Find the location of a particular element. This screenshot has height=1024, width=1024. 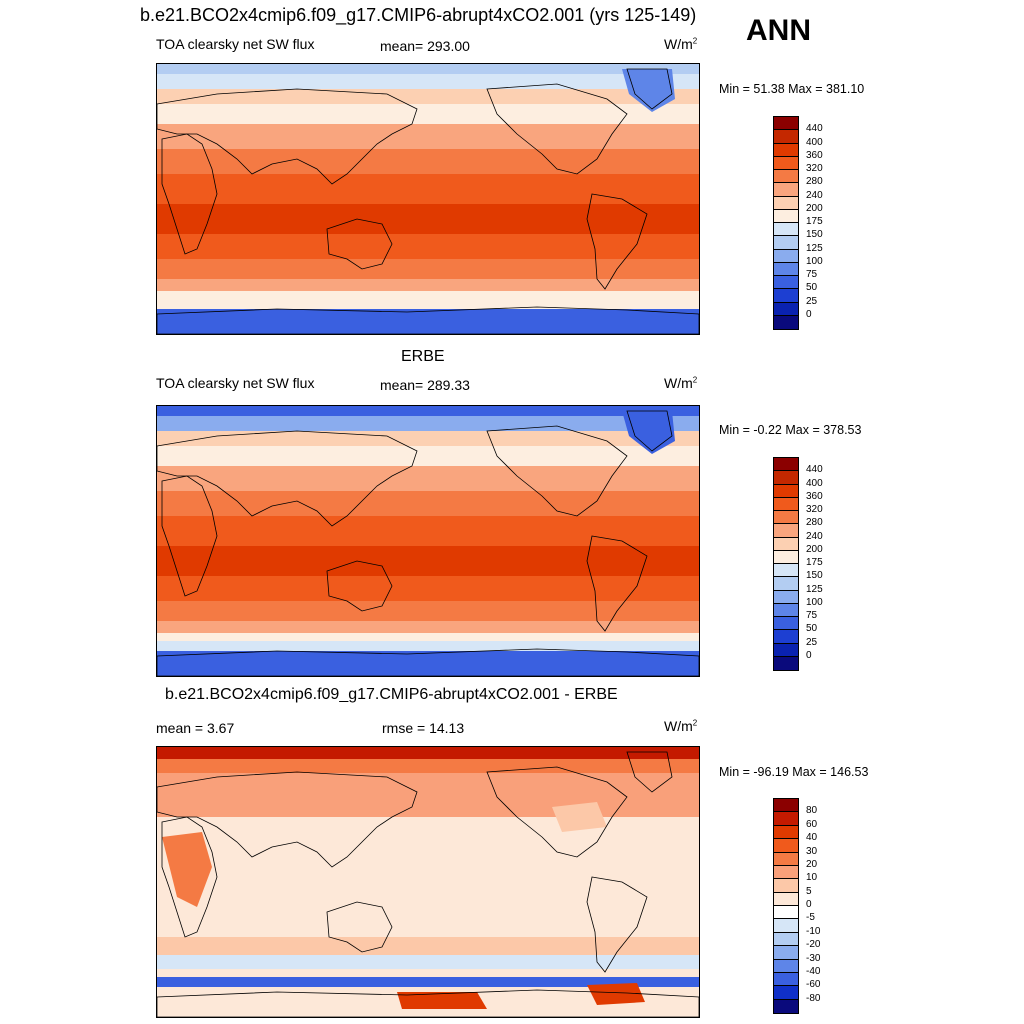

colorbar-tick-label: 240 is located at coordinates (814, 536).